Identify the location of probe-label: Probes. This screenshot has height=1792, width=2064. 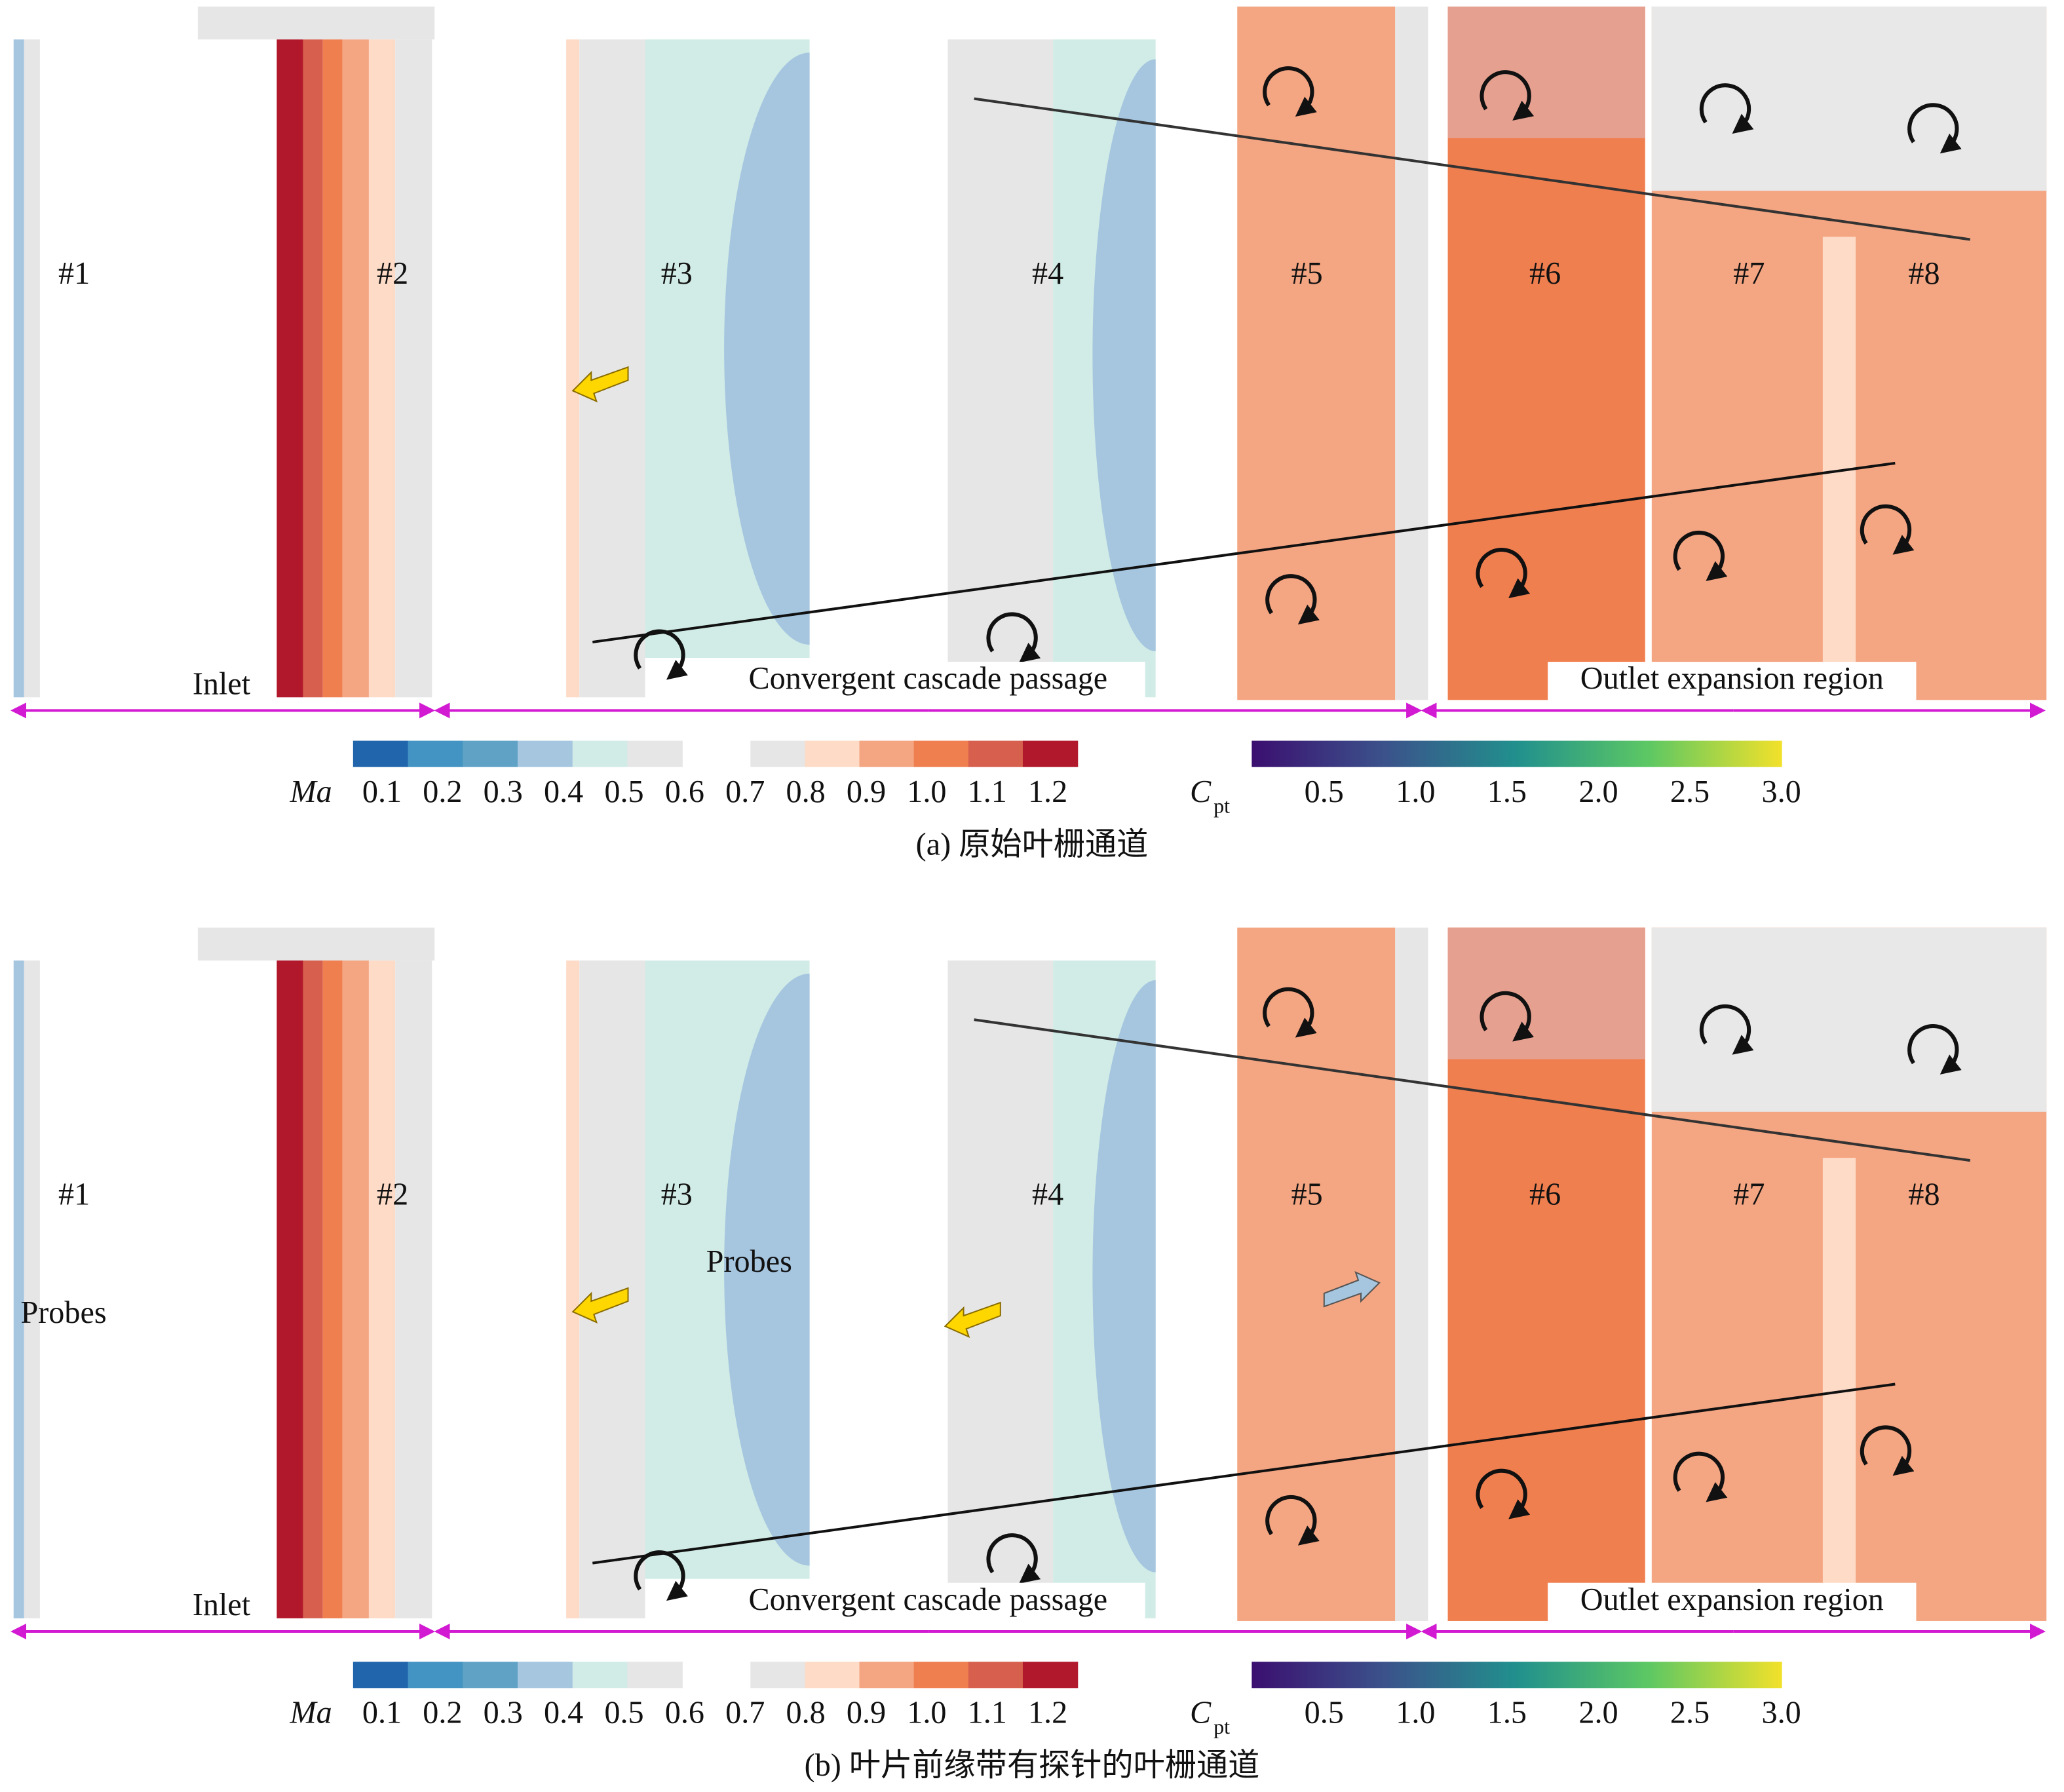
(63, 1312).